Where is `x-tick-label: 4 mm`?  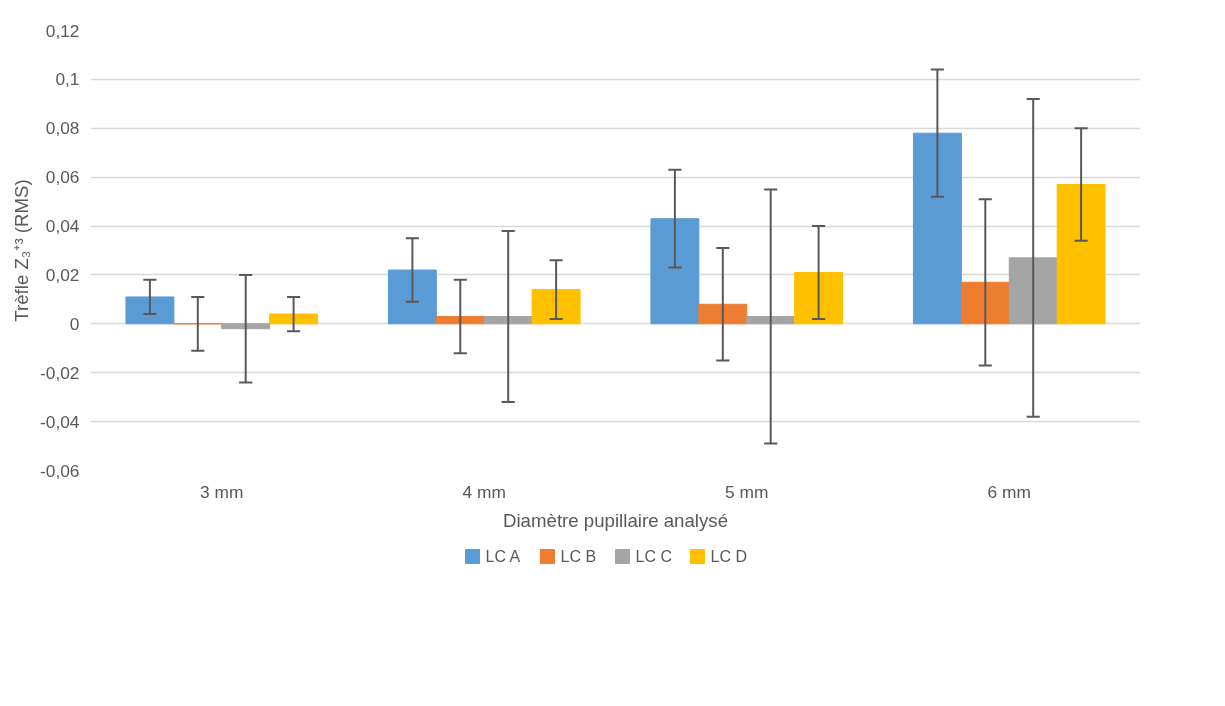 x-tick-label: 4 mm is located at coordinates (484, 491).